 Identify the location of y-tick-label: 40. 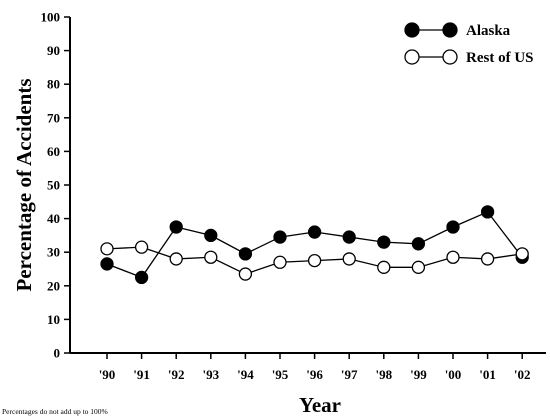
(53, 218).